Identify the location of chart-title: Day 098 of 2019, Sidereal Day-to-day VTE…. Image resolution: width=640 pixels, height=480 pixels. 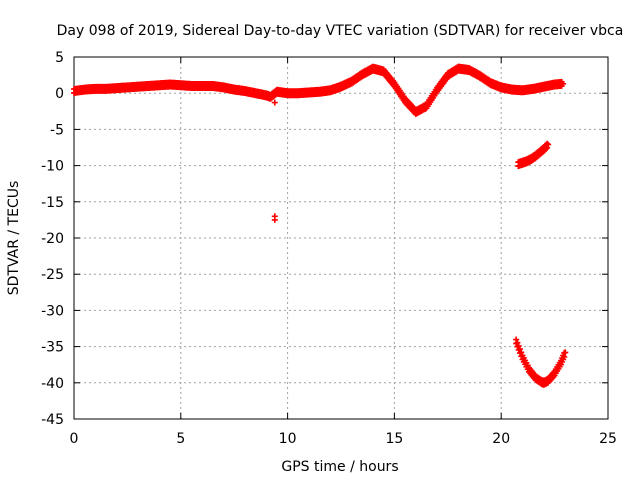
(340, 31).